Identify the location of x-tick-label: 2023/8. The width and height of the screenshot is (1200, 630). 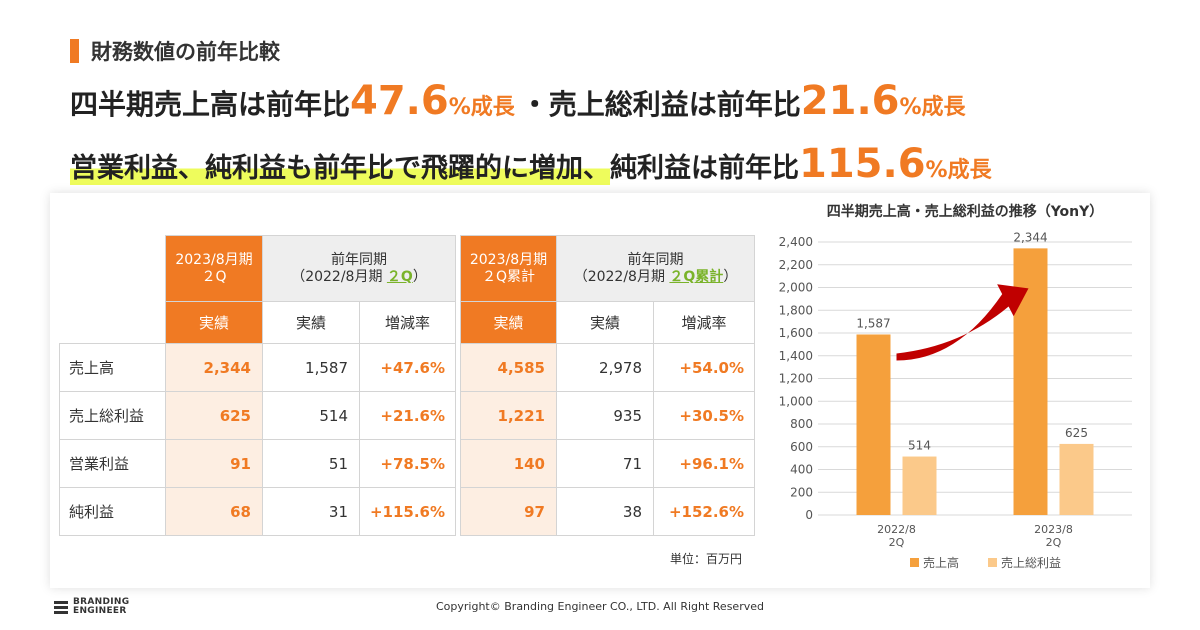
(1053, 529).